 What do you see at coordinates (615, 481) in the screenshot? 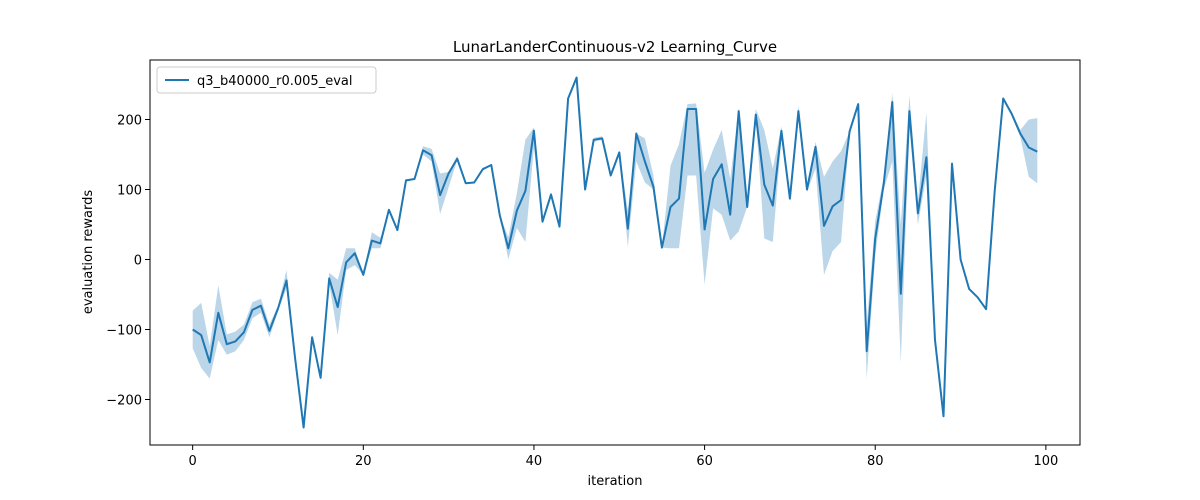
I see `x-axis-label: iteration` at bounding box center [615, 481].